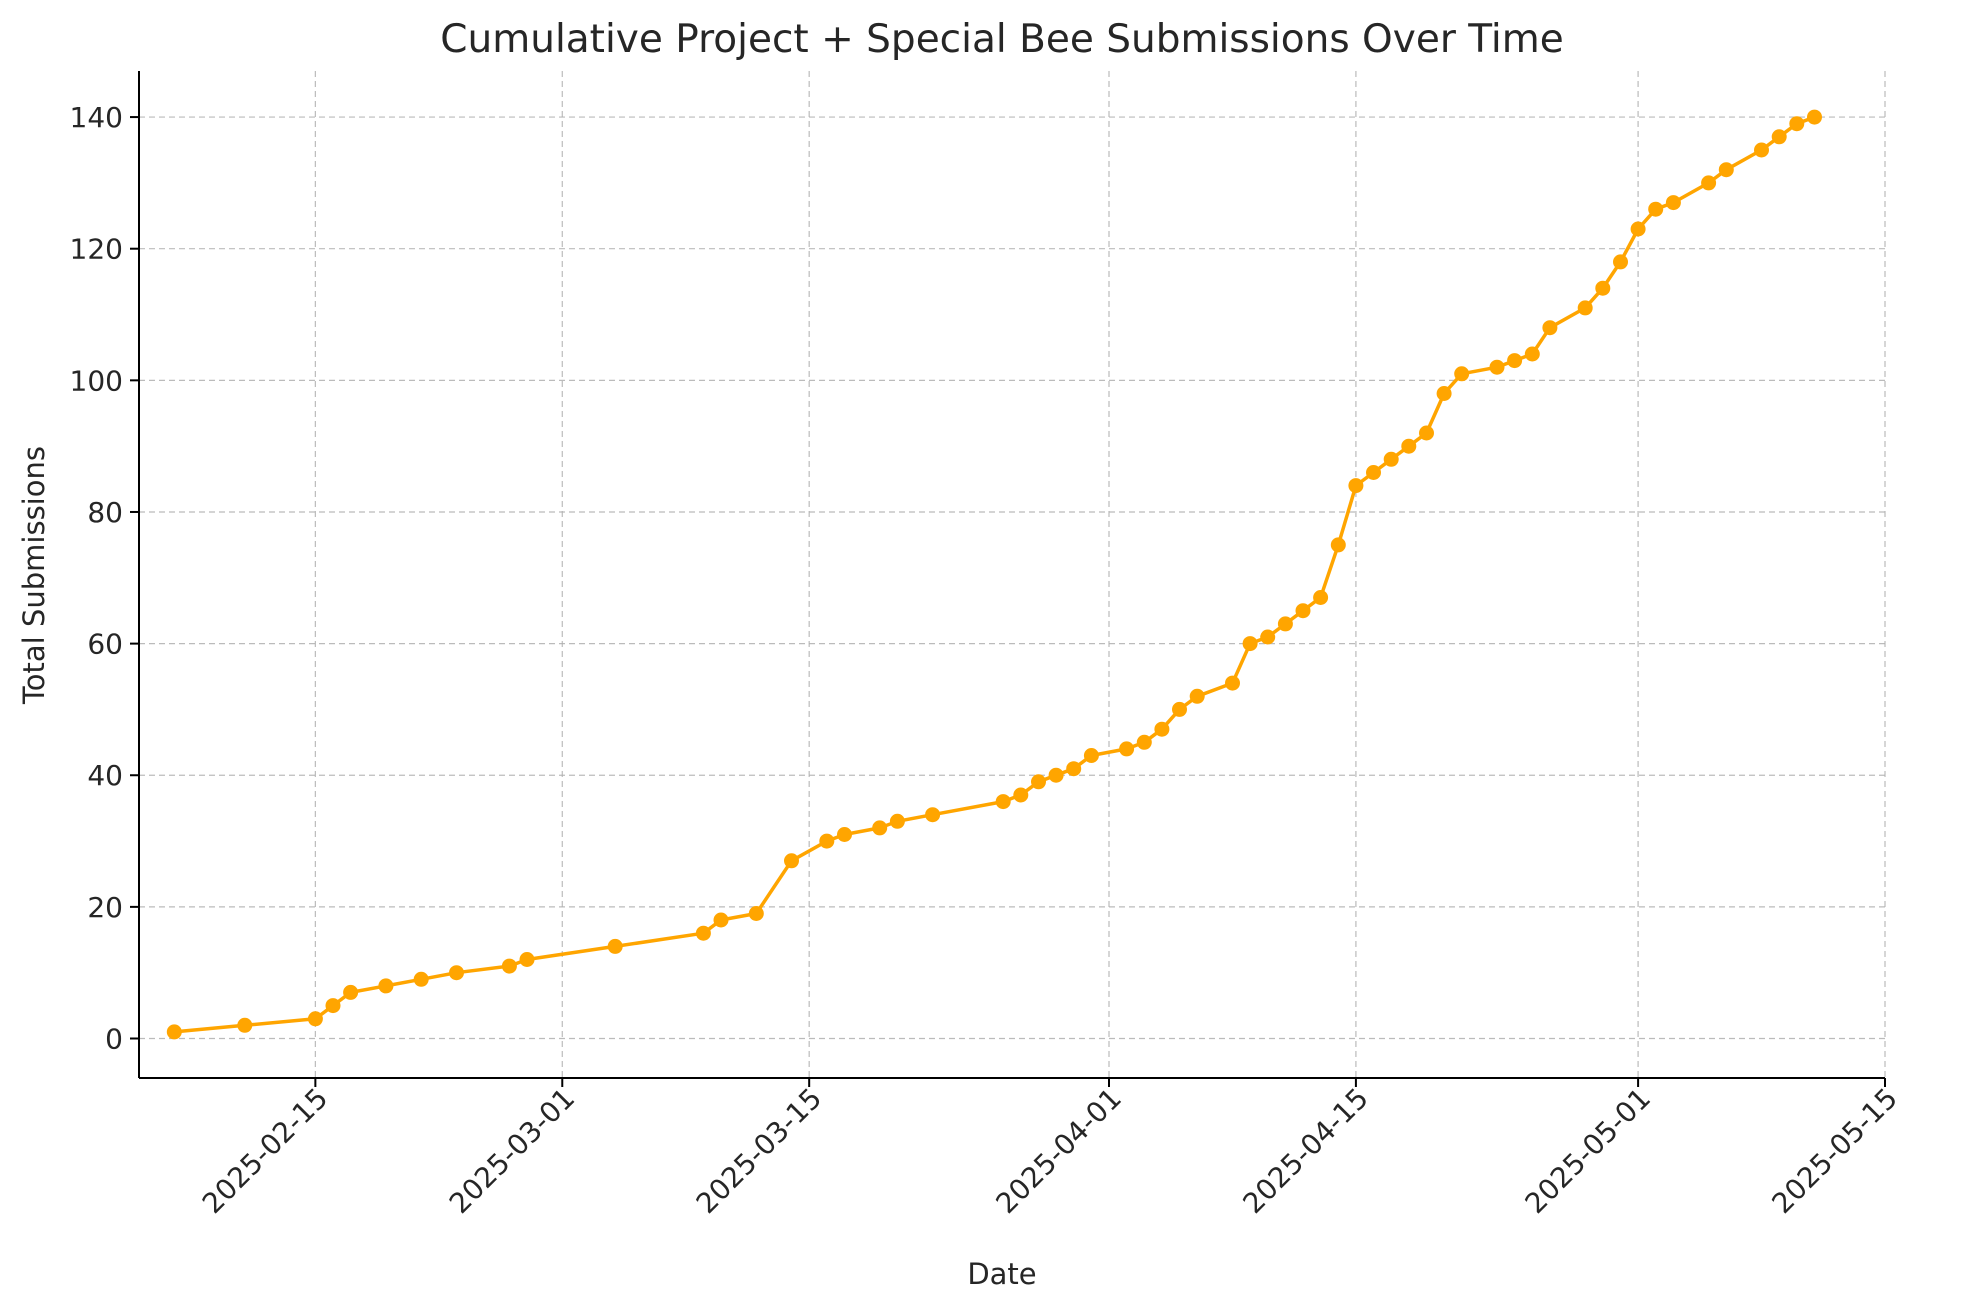  Describe the element at coordinates (34, 575) in the screenshot. I see `y-axis-label: Total Submissions` at that location.